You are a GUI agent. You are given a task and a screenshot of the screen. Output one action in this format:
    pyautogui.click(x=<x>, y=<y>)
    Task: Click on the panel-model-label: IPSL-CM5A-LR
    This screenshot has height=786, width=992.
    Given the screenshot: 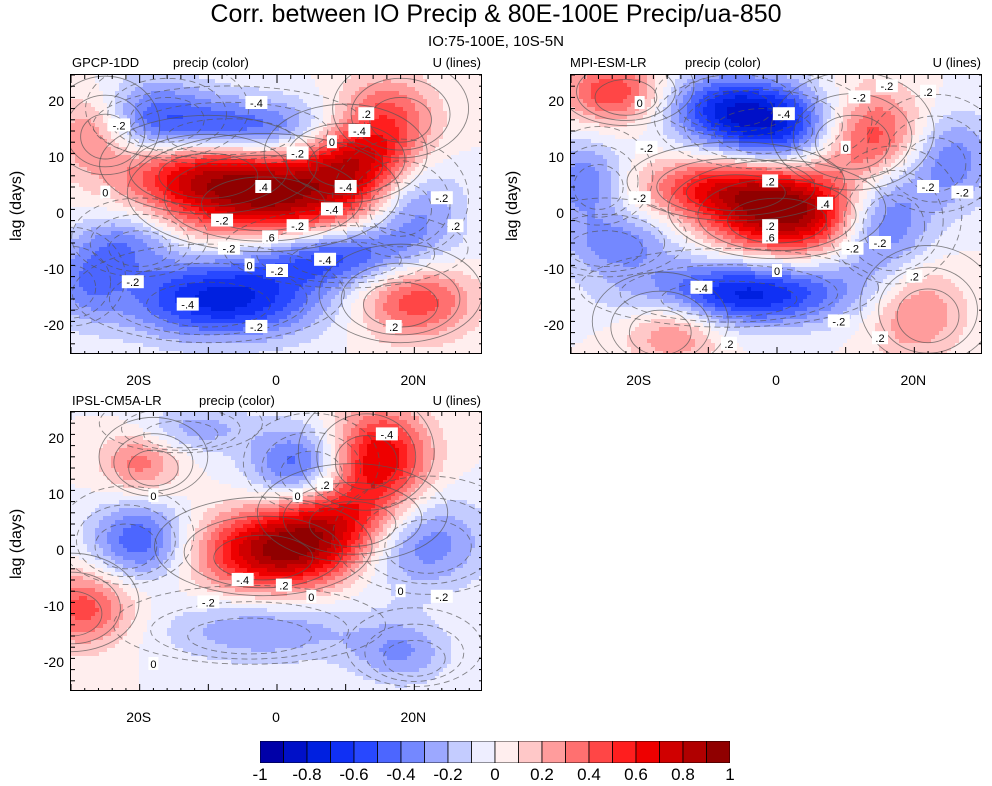 What is the action you would take?
    pyautogui.click(x=117, y=400)
    